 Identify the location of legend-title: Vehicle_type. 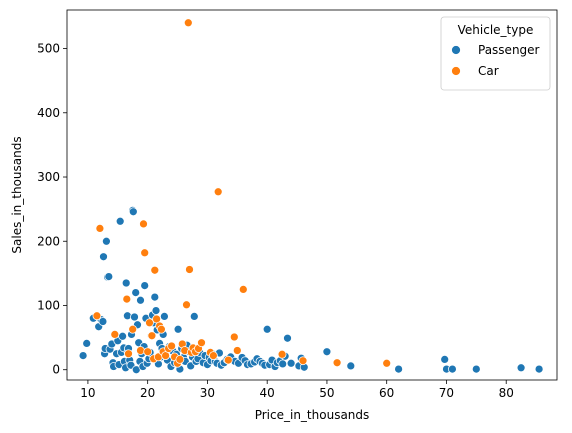
(496, 30).